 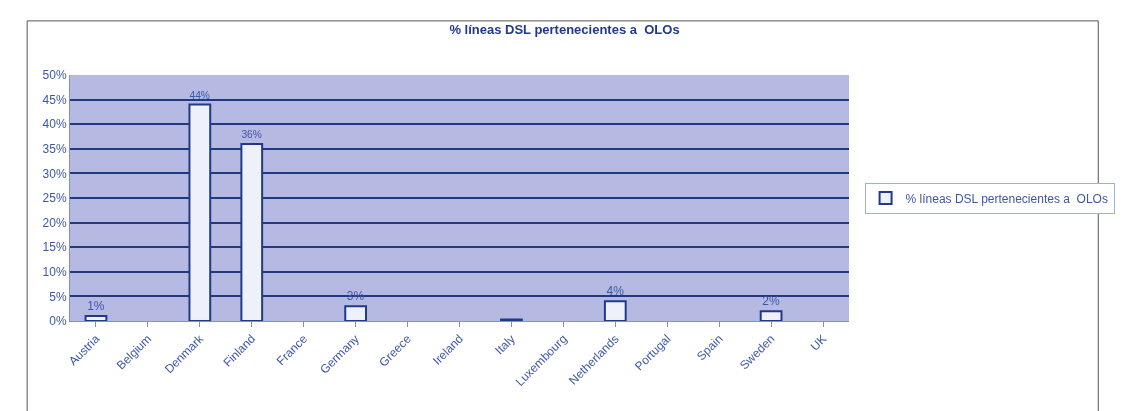 What do you see at coordinates (54, 75) in the screenshot?
I see `y-tick-label: 50%` at bounding box center [54, 75].